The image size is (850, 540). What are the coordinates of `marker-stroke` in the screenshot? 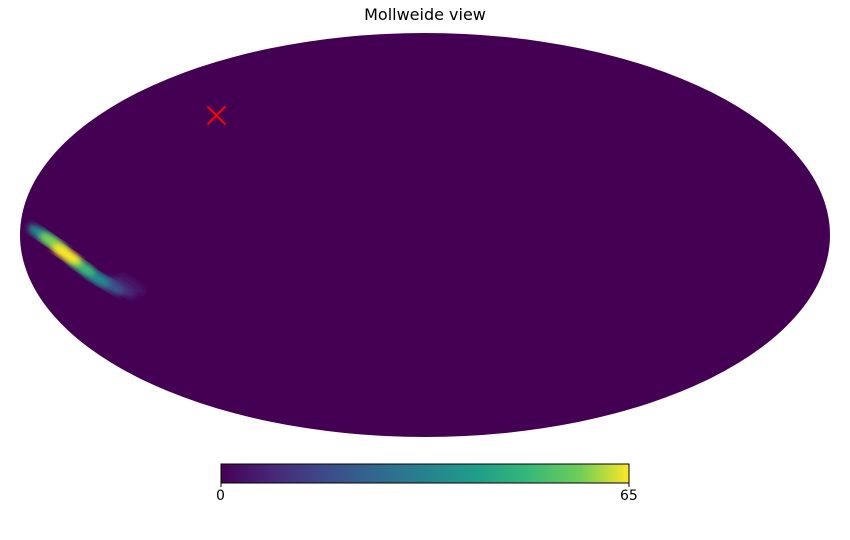 It's located at (216, 115).